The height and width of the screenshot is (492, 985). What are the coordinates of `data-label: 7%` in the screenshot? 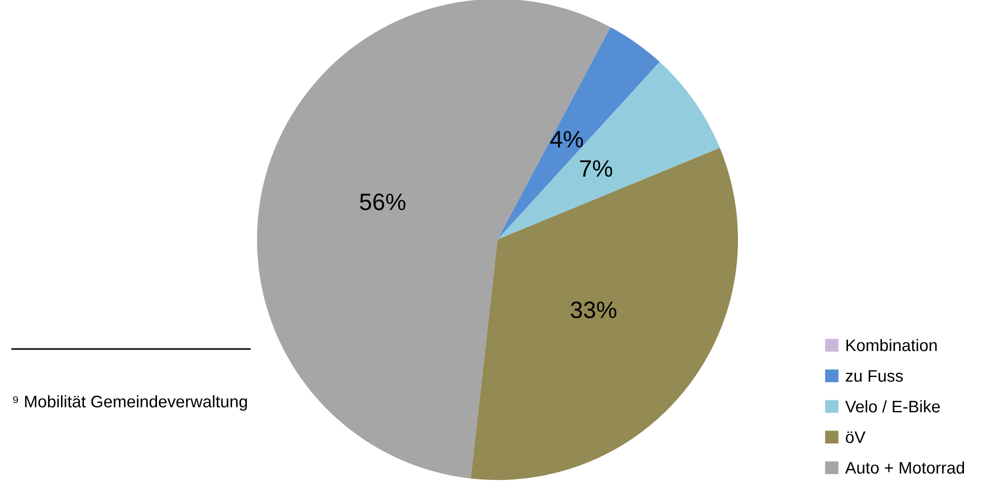 It's located at (596, 168).